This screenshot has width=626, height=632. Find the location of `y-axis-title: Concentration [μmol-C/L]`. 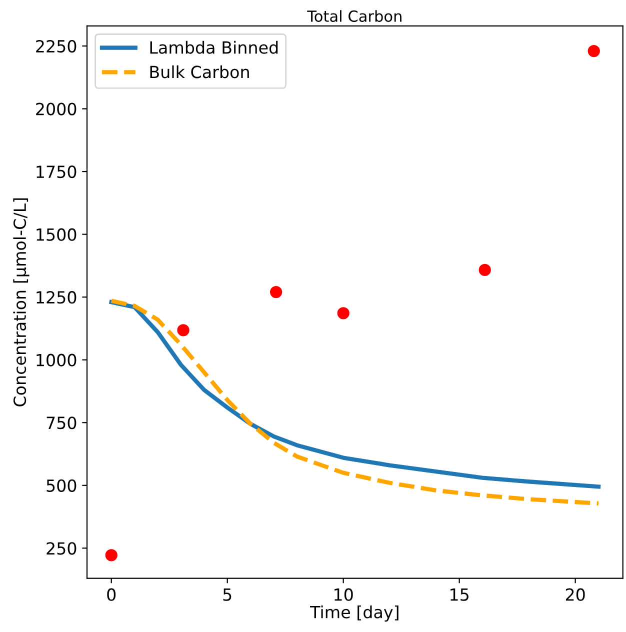

y-axis-title: Concentration [μmol-C/L] is located at coordinates (21, 302).